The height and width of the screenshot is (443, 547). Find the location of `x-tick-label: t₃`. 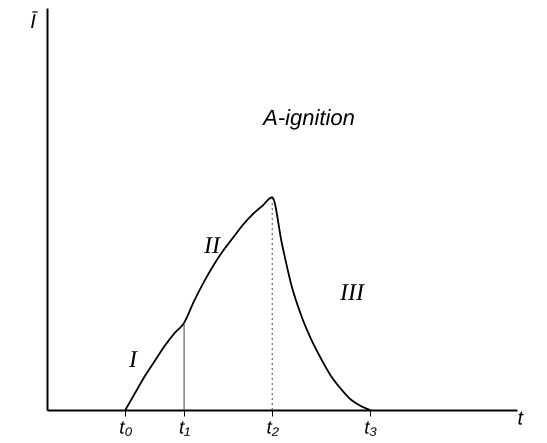

x-tick-label: t₃ is located at coordinates (371, 428).